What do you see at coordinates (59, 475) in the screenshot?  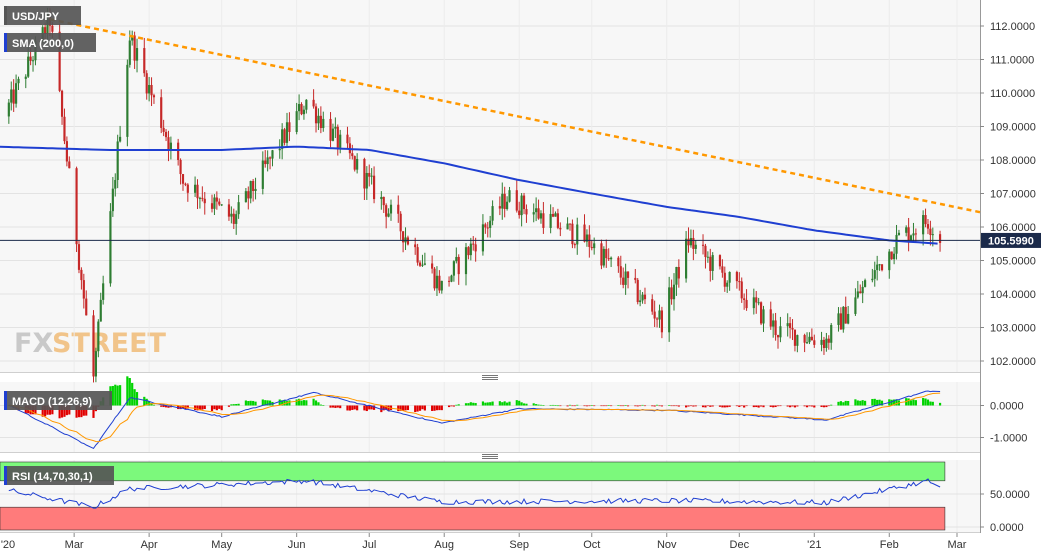 I see `tag-rsi: RSI (14,70,30,1)` at bounding box center [59, 475].